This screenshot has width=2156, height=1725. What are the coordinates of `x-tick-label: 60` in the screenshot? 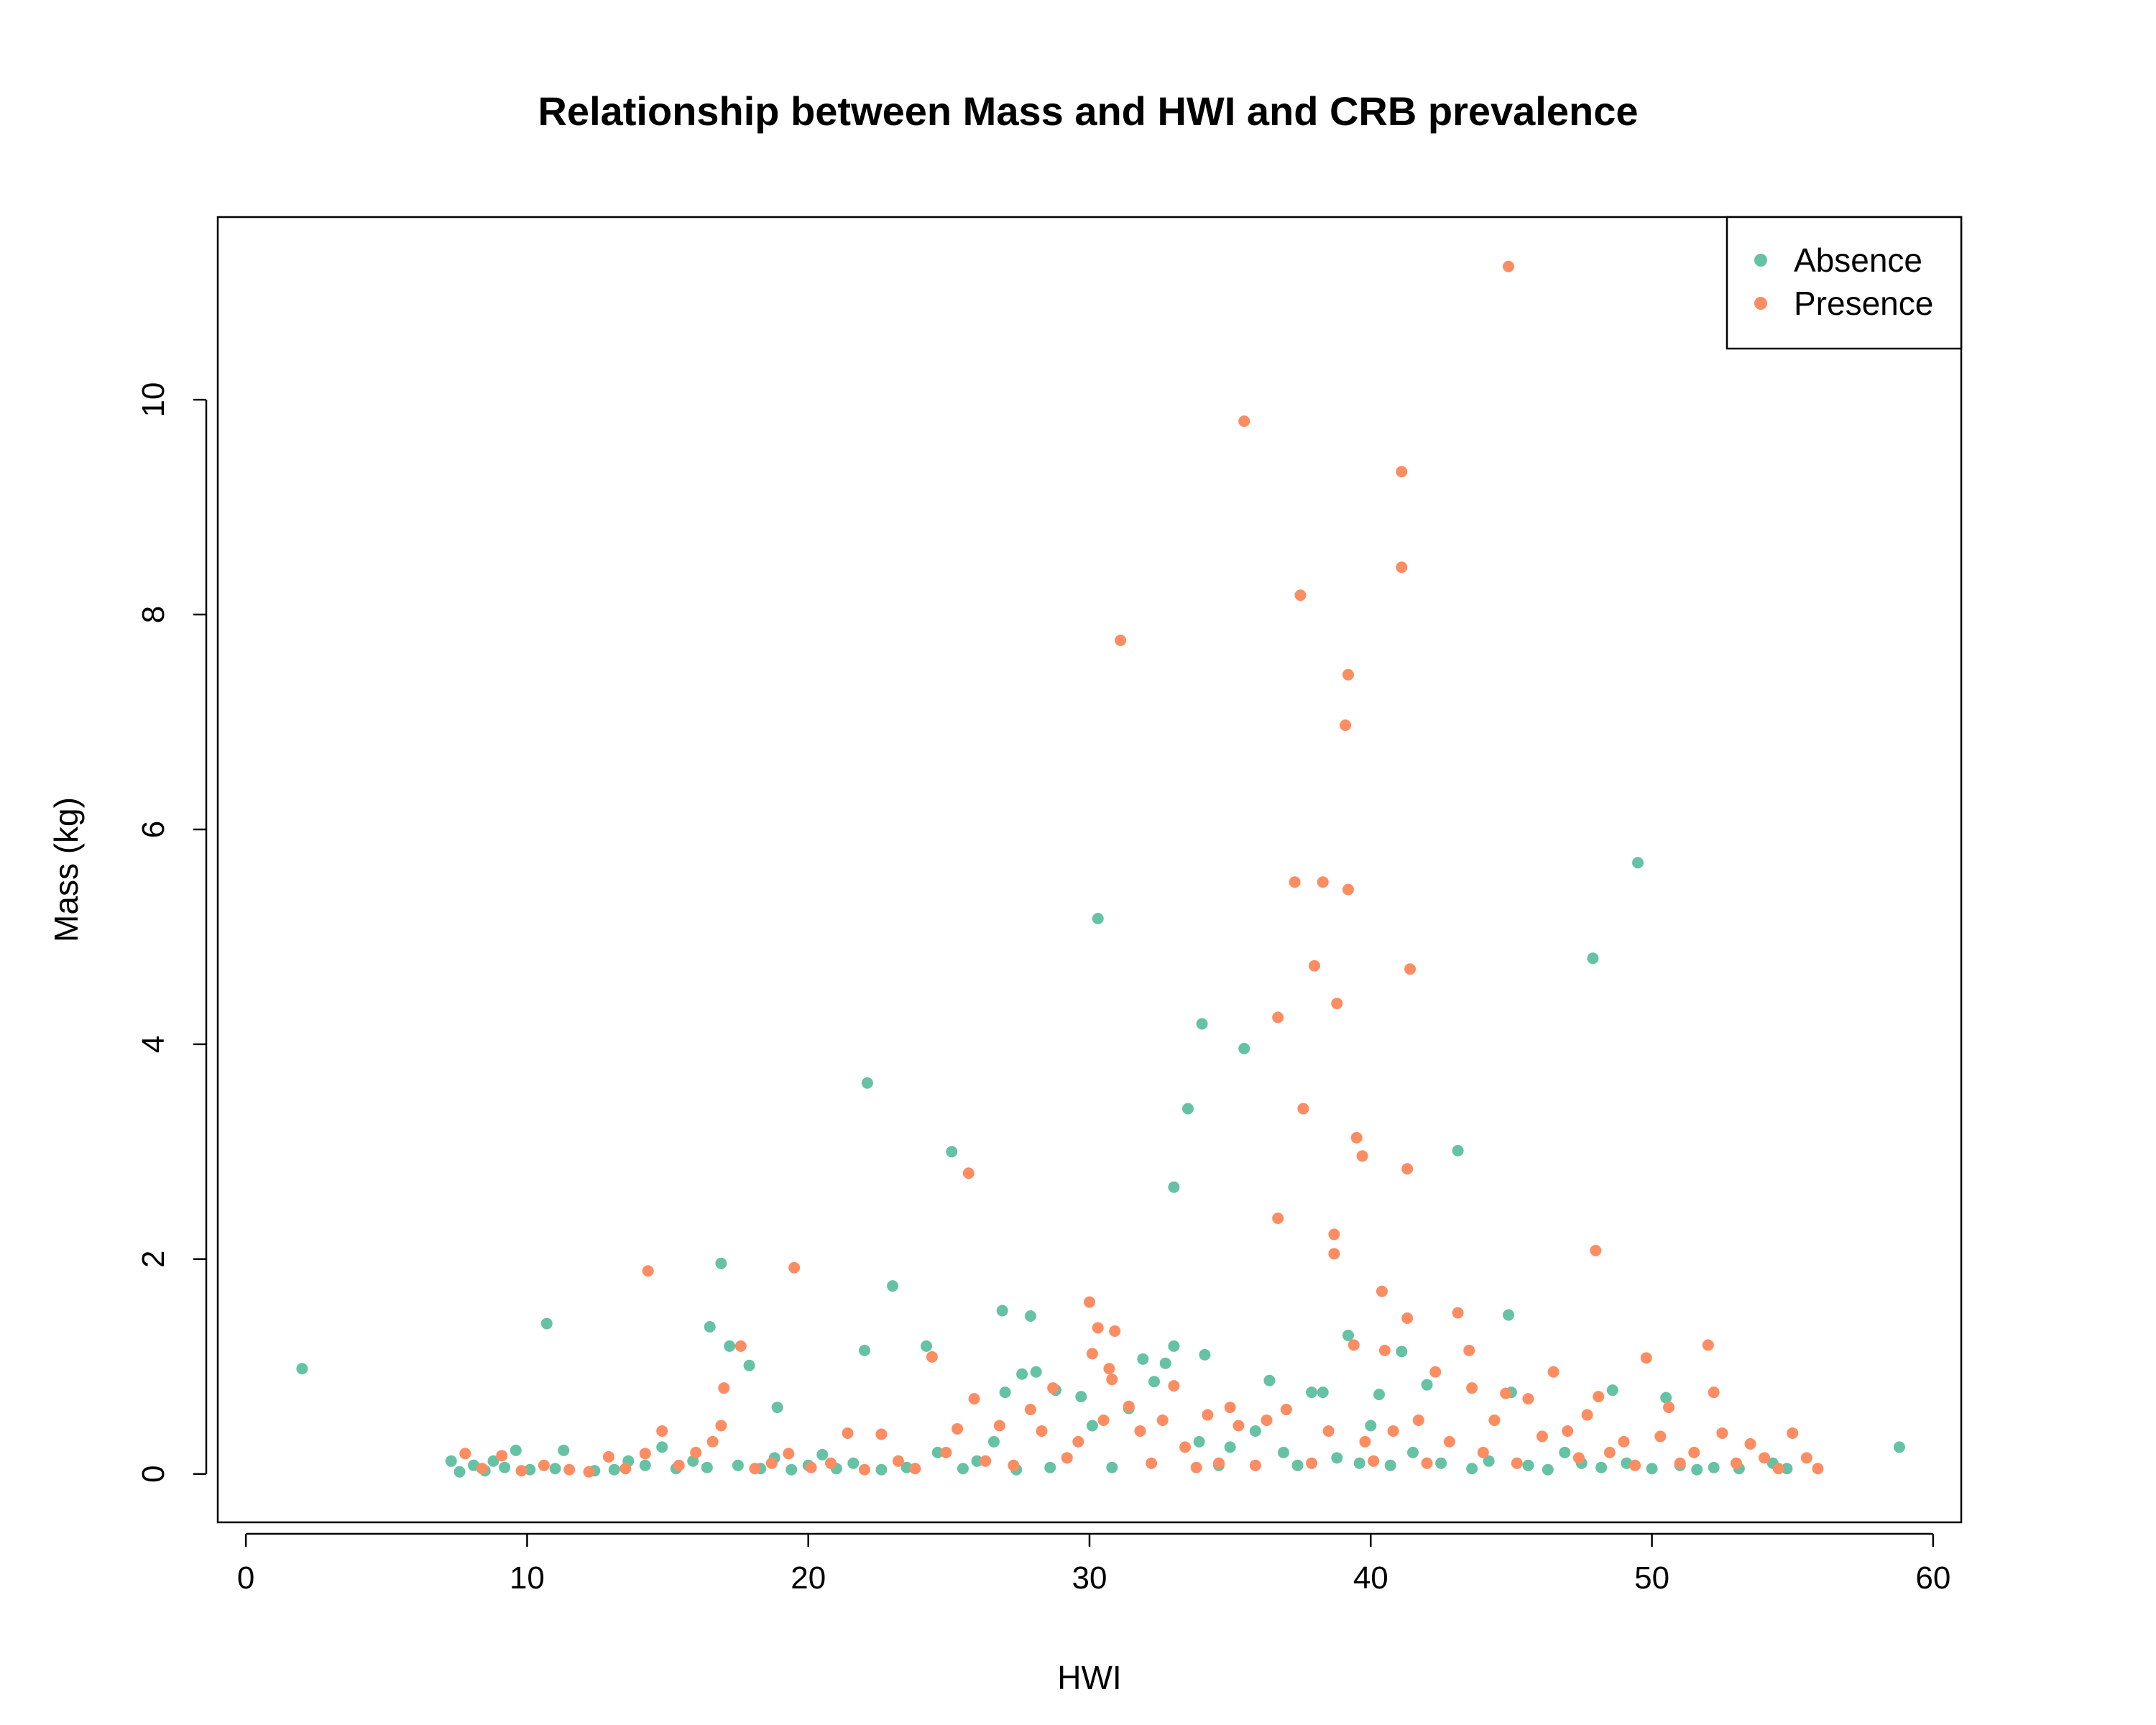 It's located at (1932, 1578).